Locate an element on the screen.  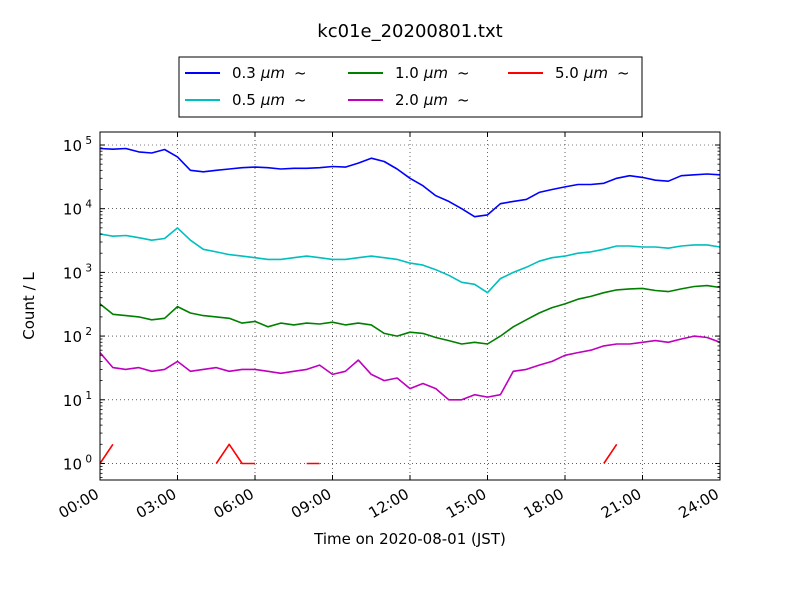
legend: 0.3 μm ~0.5 μm ~1.0 μm ~2.0 μm ~5.0 μm ~ is located at coordinates (410, 87).